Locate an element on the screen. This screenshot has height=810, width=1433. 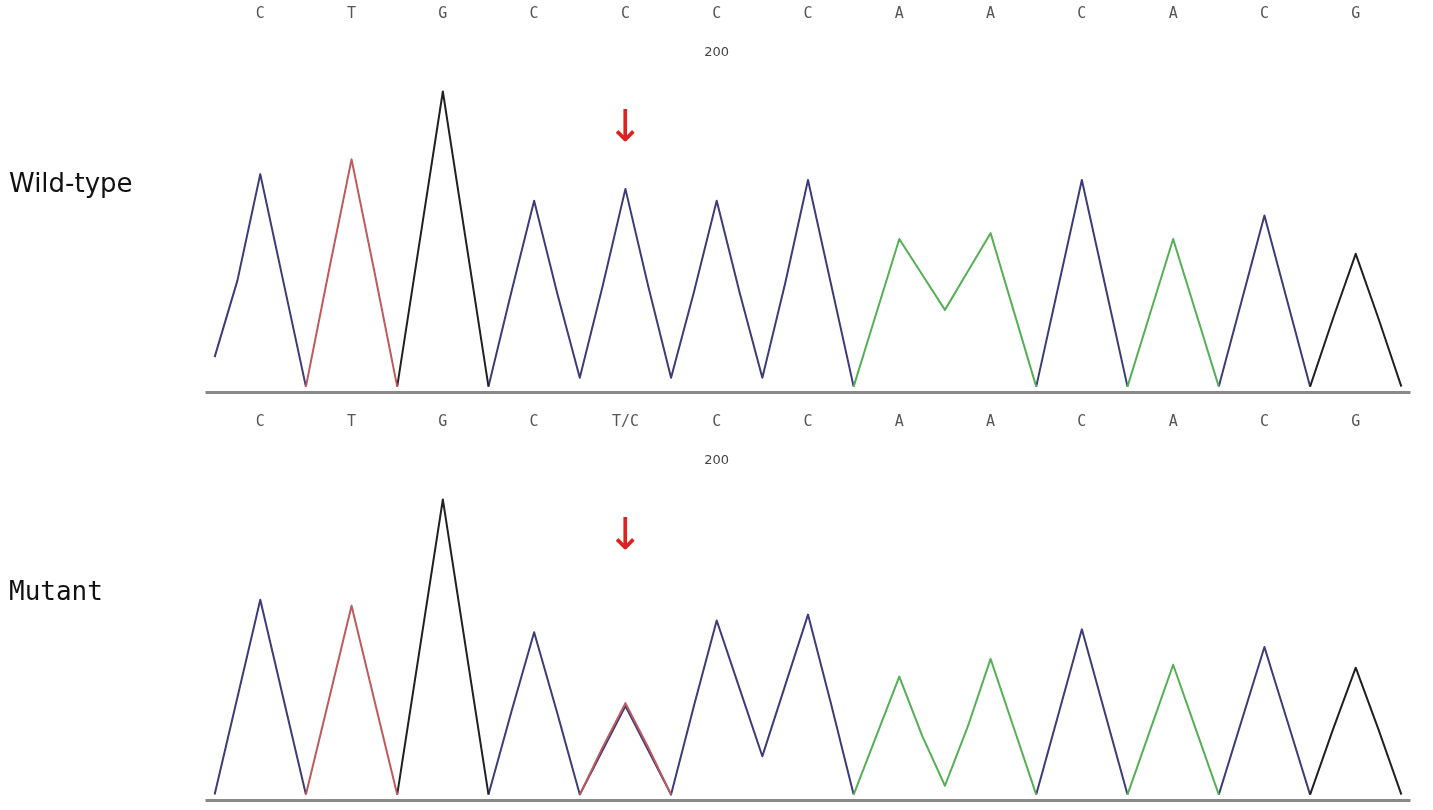
text: Mutant is located at coordinates (56, 591).